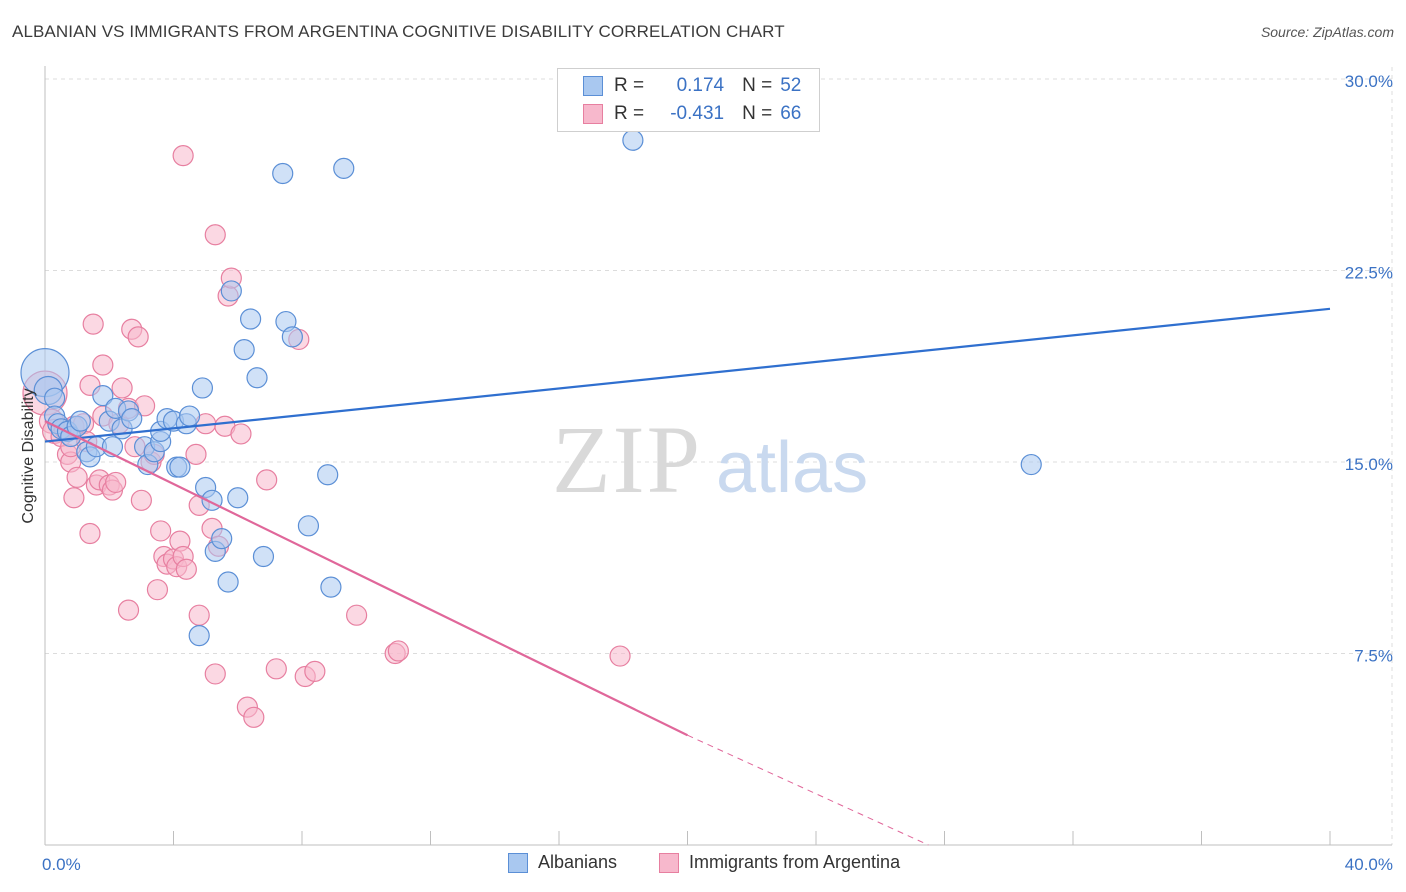 The height and width of the screenshot is (892, 1406). I want to click on legend-item-albanians: Albanians, so click(562, 862).